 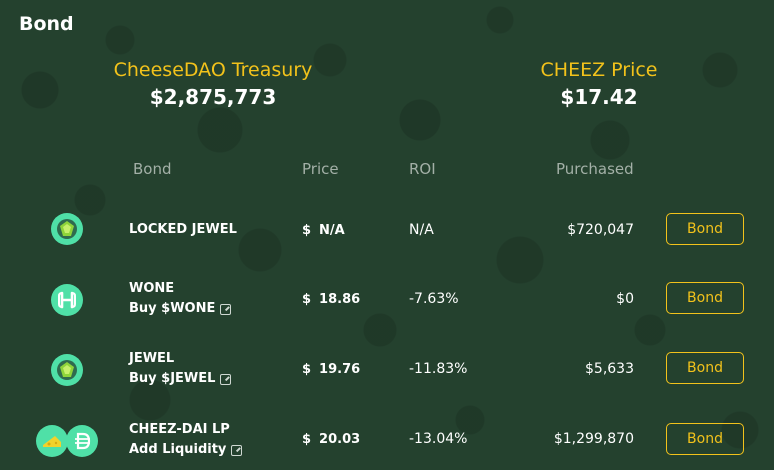 I want to click on column-header-roi: ROI, so click(x=422, y=169).